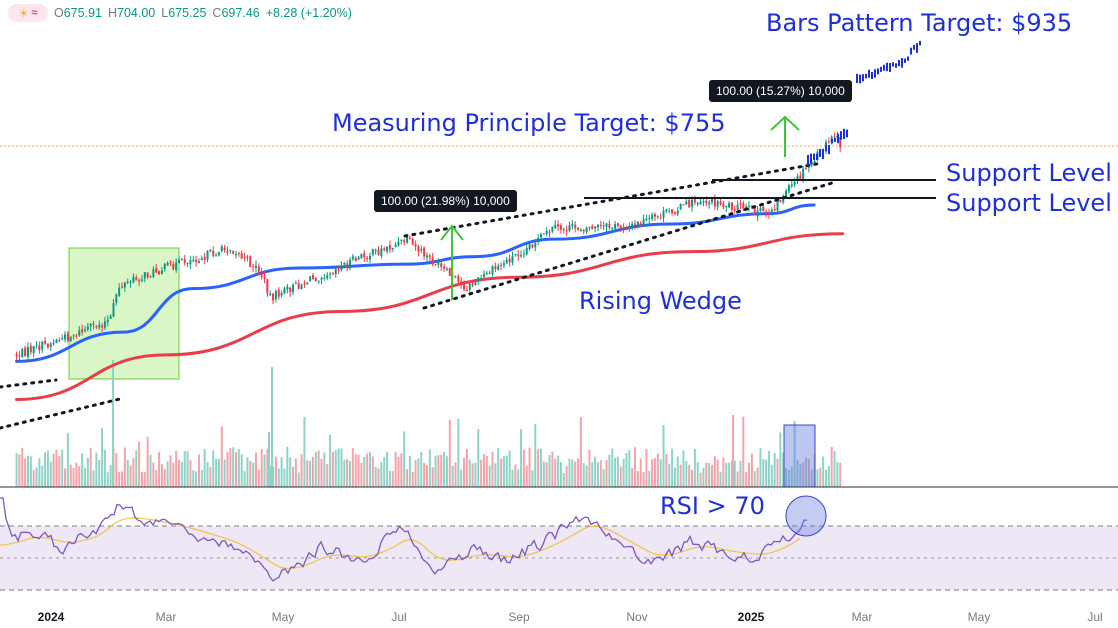  I want to click on rsi-label: RSI > 70, so click(712, 506).